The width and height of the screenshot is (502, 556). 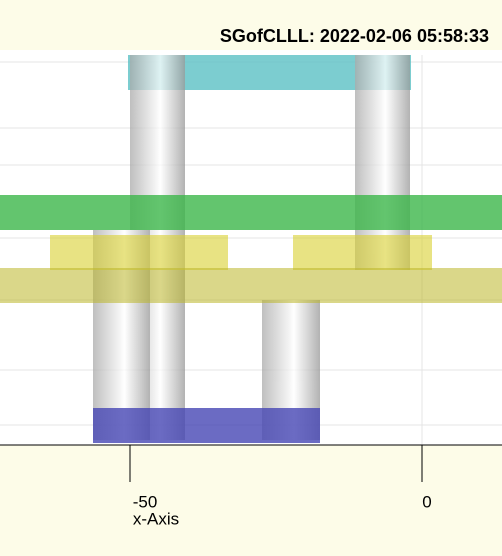 I want to click on x-tick-label: -50, so click(x=145, y=501).